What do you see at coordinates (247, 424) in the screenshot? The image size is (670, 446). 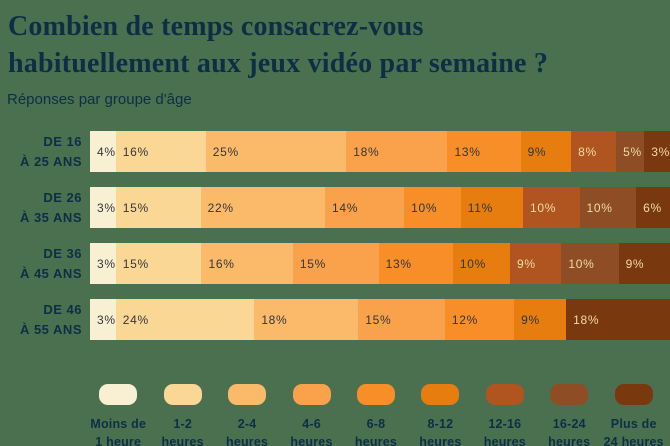 I see `legend-label-line: 2-4` at bounding box center [247, 424].